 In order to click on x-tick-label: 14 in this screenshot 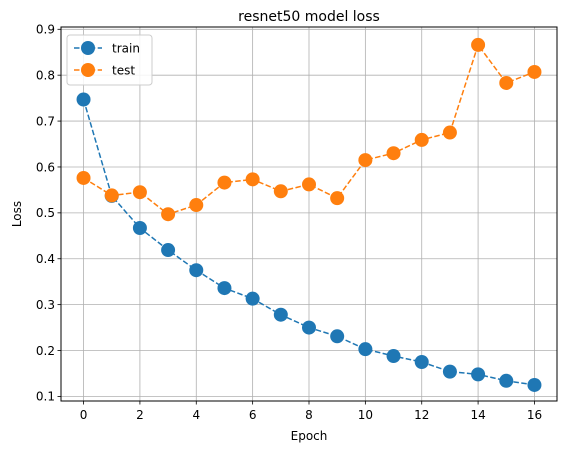, I will do `click(477, 415)`.